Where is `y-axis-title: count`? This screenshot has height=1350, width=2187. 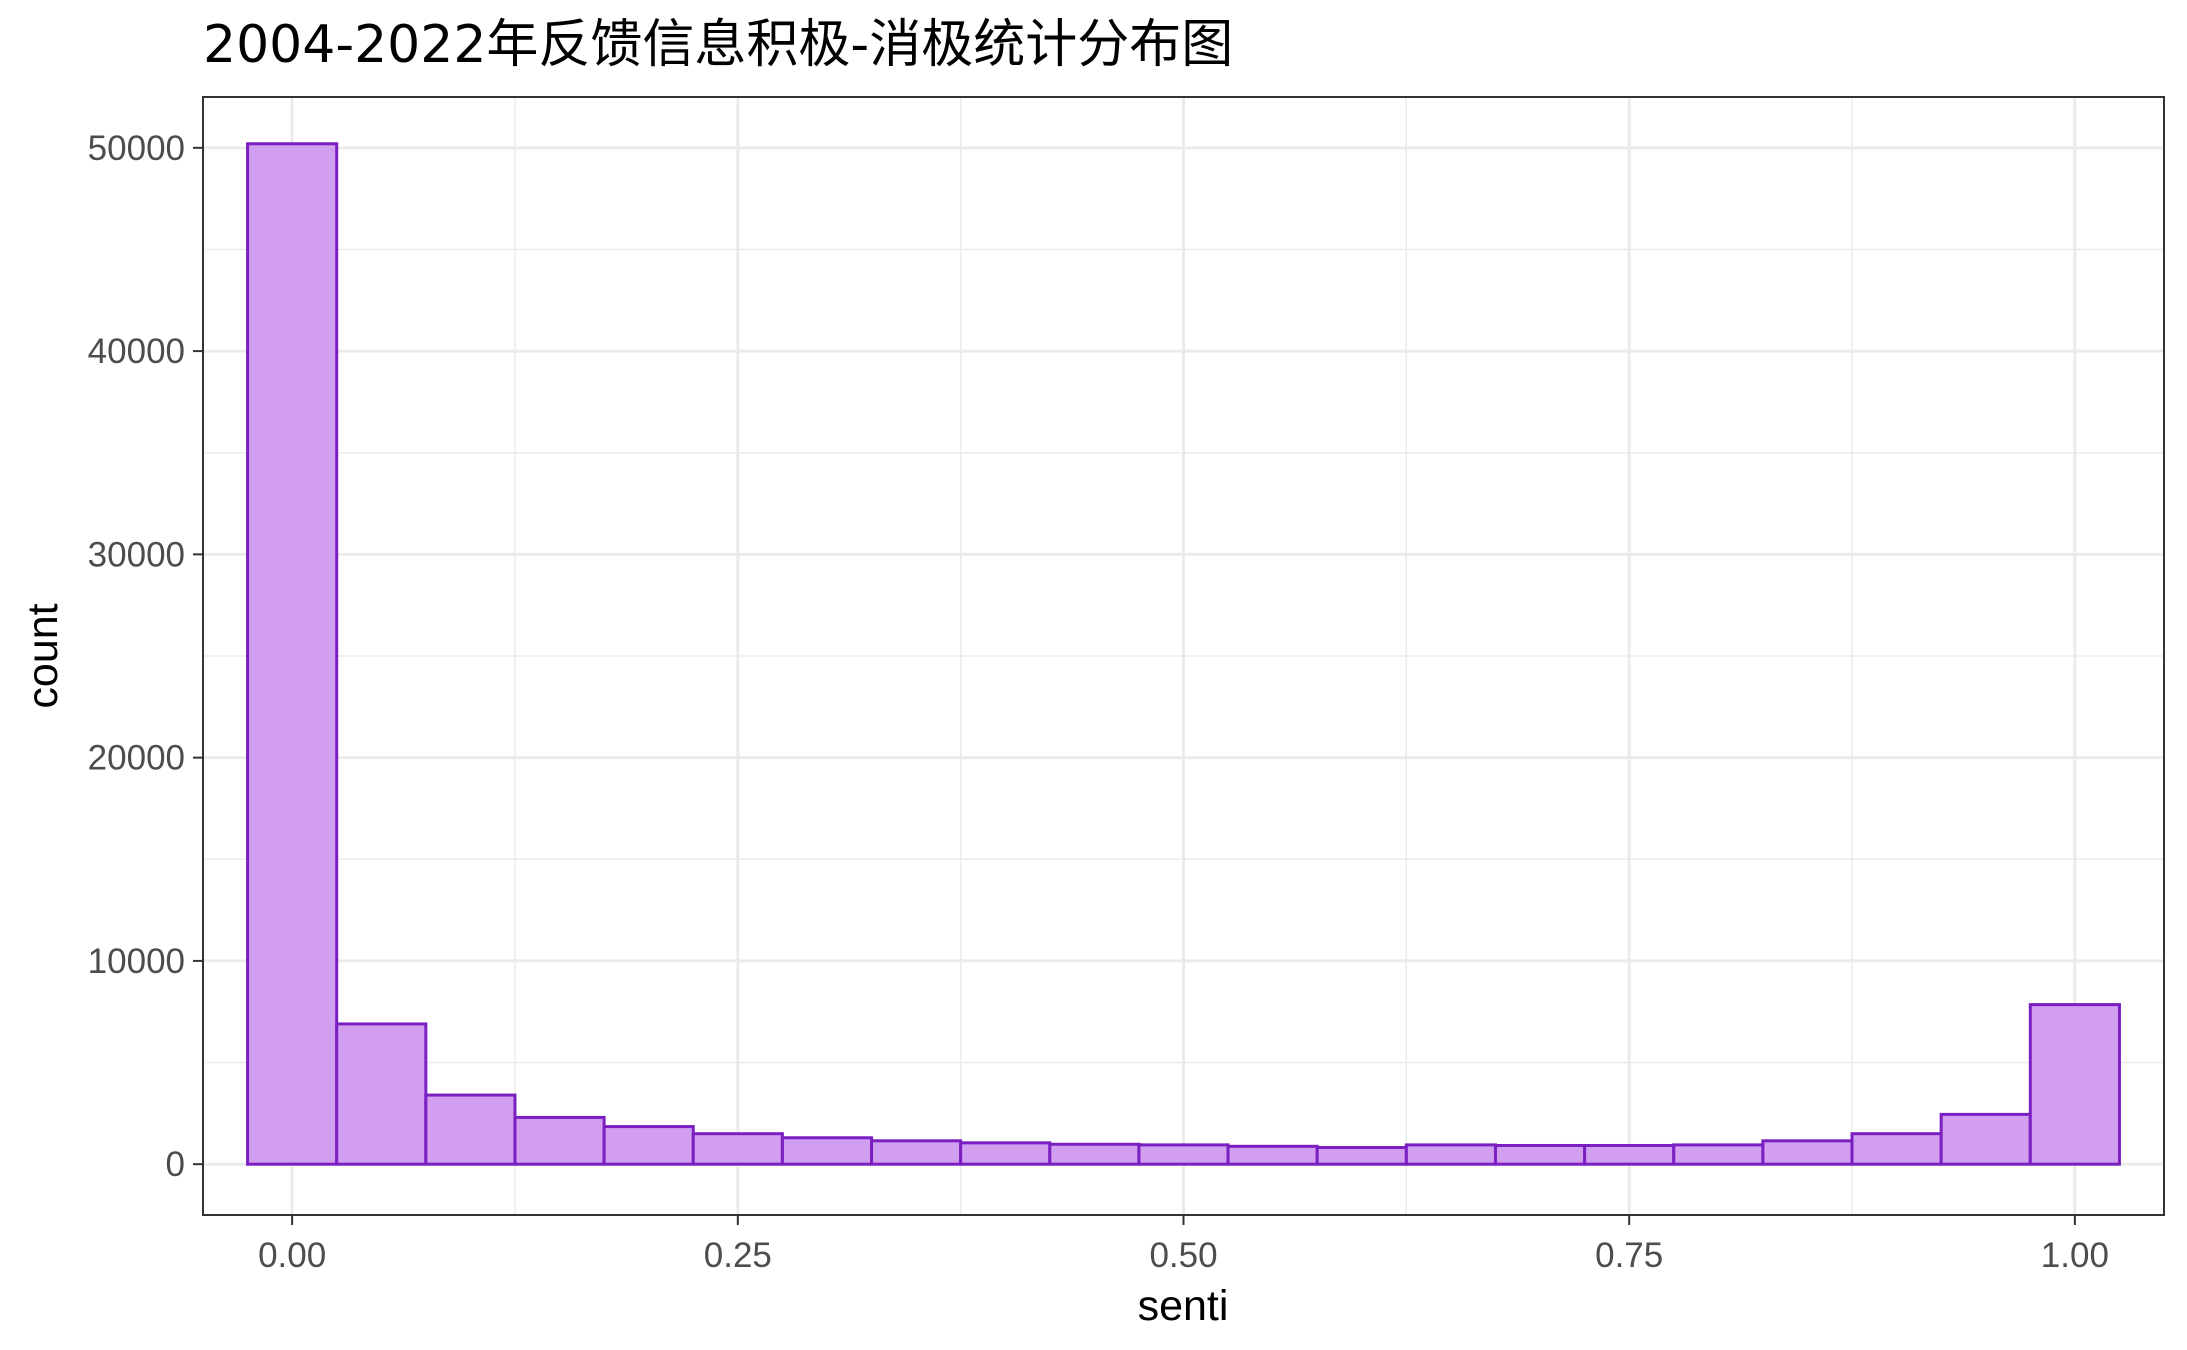
y-axis-title: count is located at coordinates (43, 655).